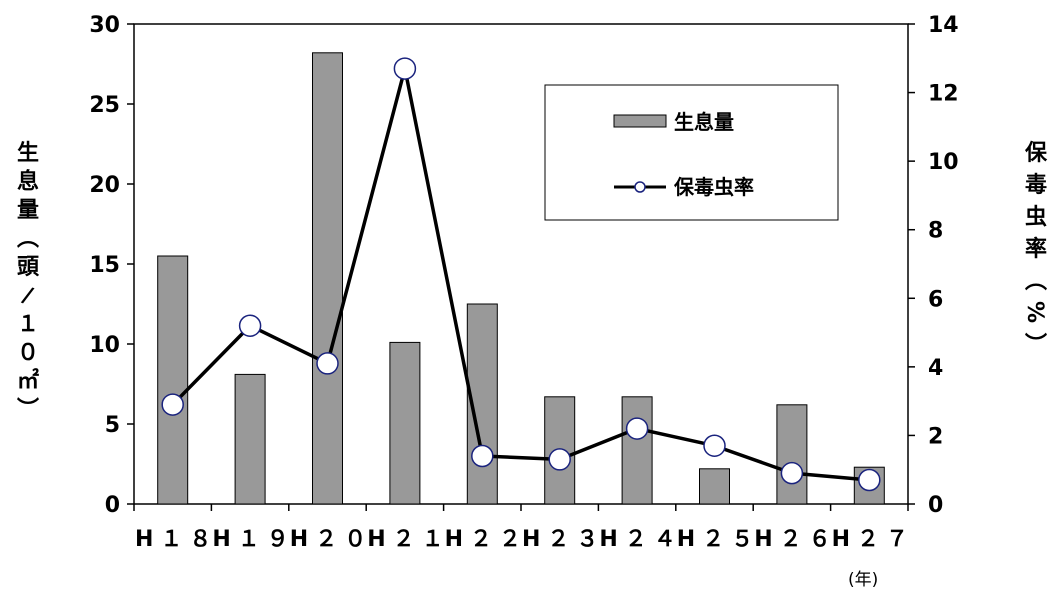 Image resolution: width=1056 pixels, height=589 pixels. Describe the element at coordinates (28, 410) in the screenshot. I see `left-axis-label-char: ︶` at that location.